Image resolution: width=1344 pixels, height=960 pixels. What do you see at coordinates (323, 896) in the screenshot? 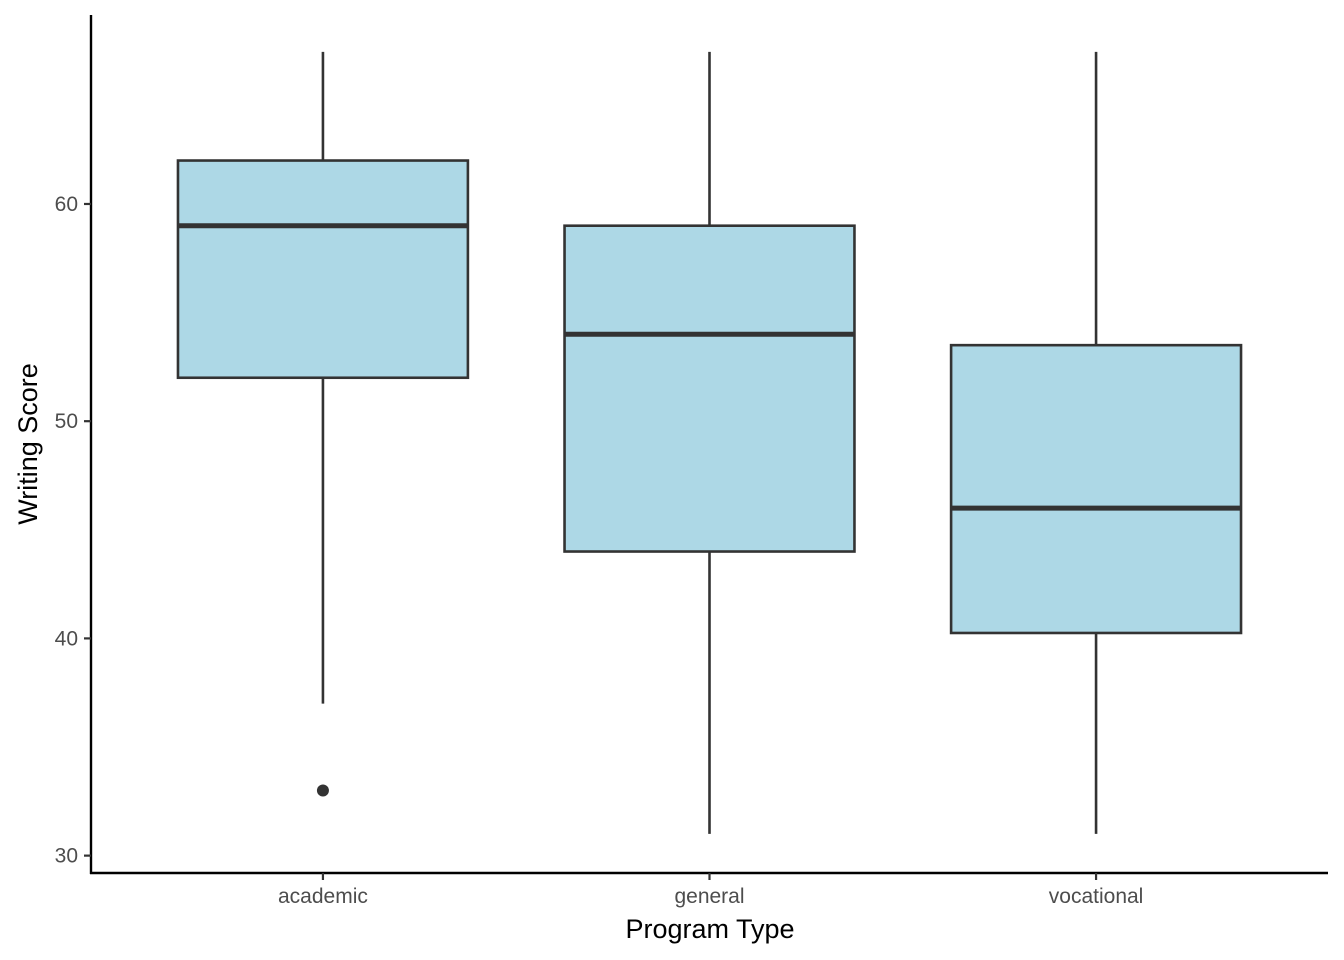
I see `x-tick-label: academic` at bounding box center [323, 896].